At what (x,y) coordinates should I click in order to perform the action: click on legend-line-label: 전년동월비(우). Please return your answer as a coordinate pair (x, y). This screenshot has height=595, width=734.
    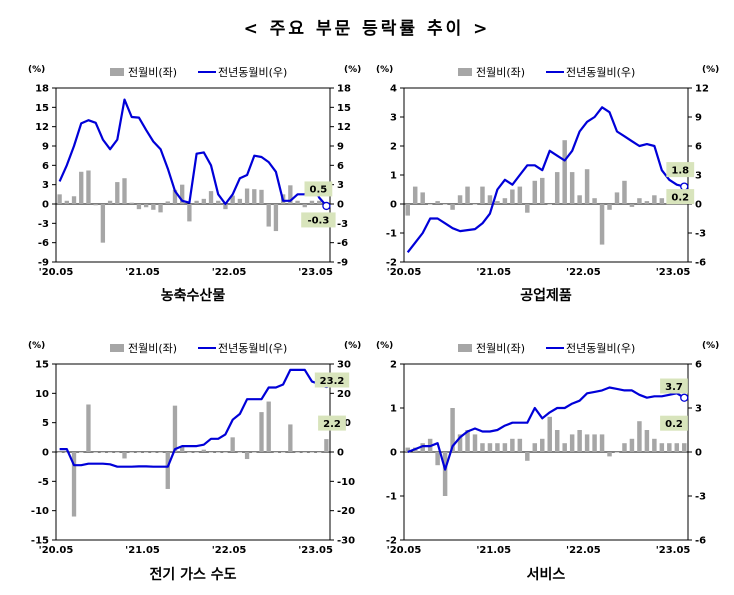
    Looking at the image, I should click on (252, 72).